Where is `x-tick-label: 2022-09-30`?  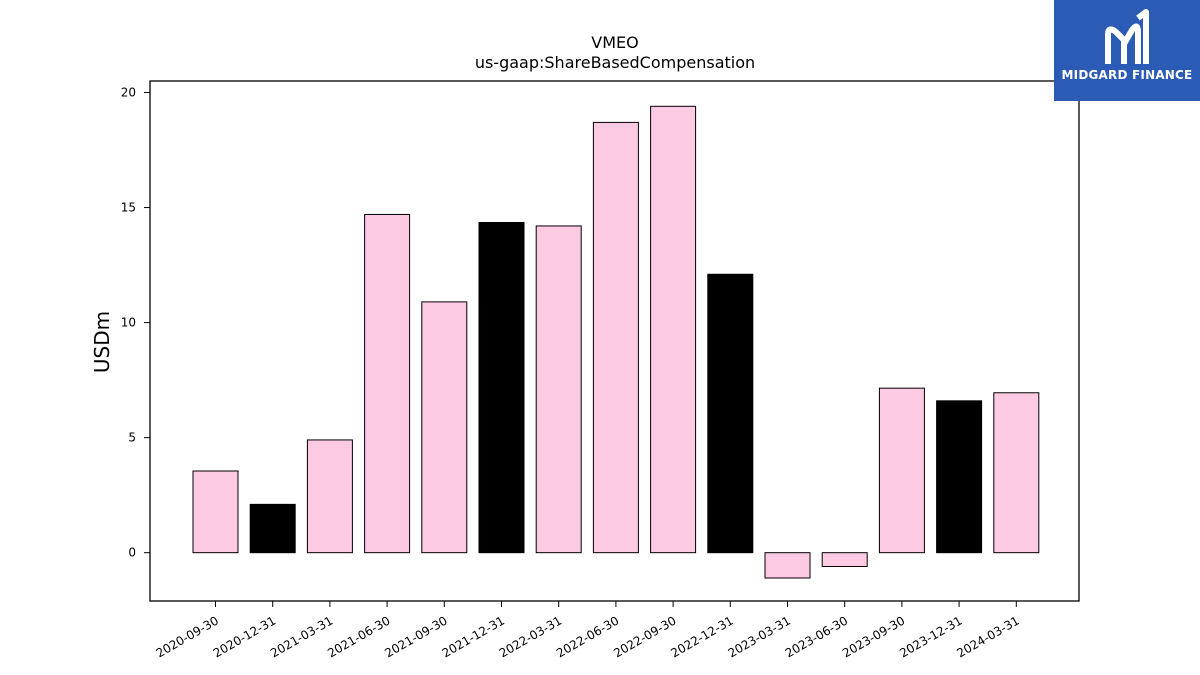 x-tick-label: 2022-09-30 is located at coordinates (644, 636).